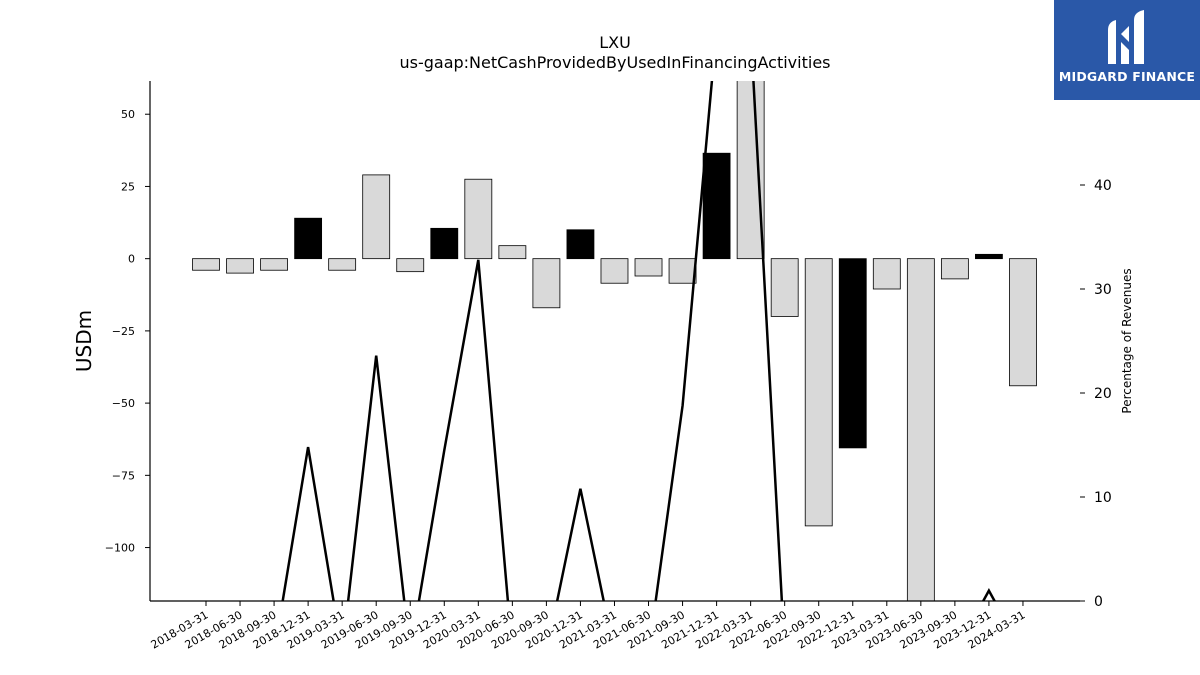  What do you see at coordinates (1098, 602) in the screenshot?
I see `y2-tick-label: 0` at bounding box center [1098, 602].